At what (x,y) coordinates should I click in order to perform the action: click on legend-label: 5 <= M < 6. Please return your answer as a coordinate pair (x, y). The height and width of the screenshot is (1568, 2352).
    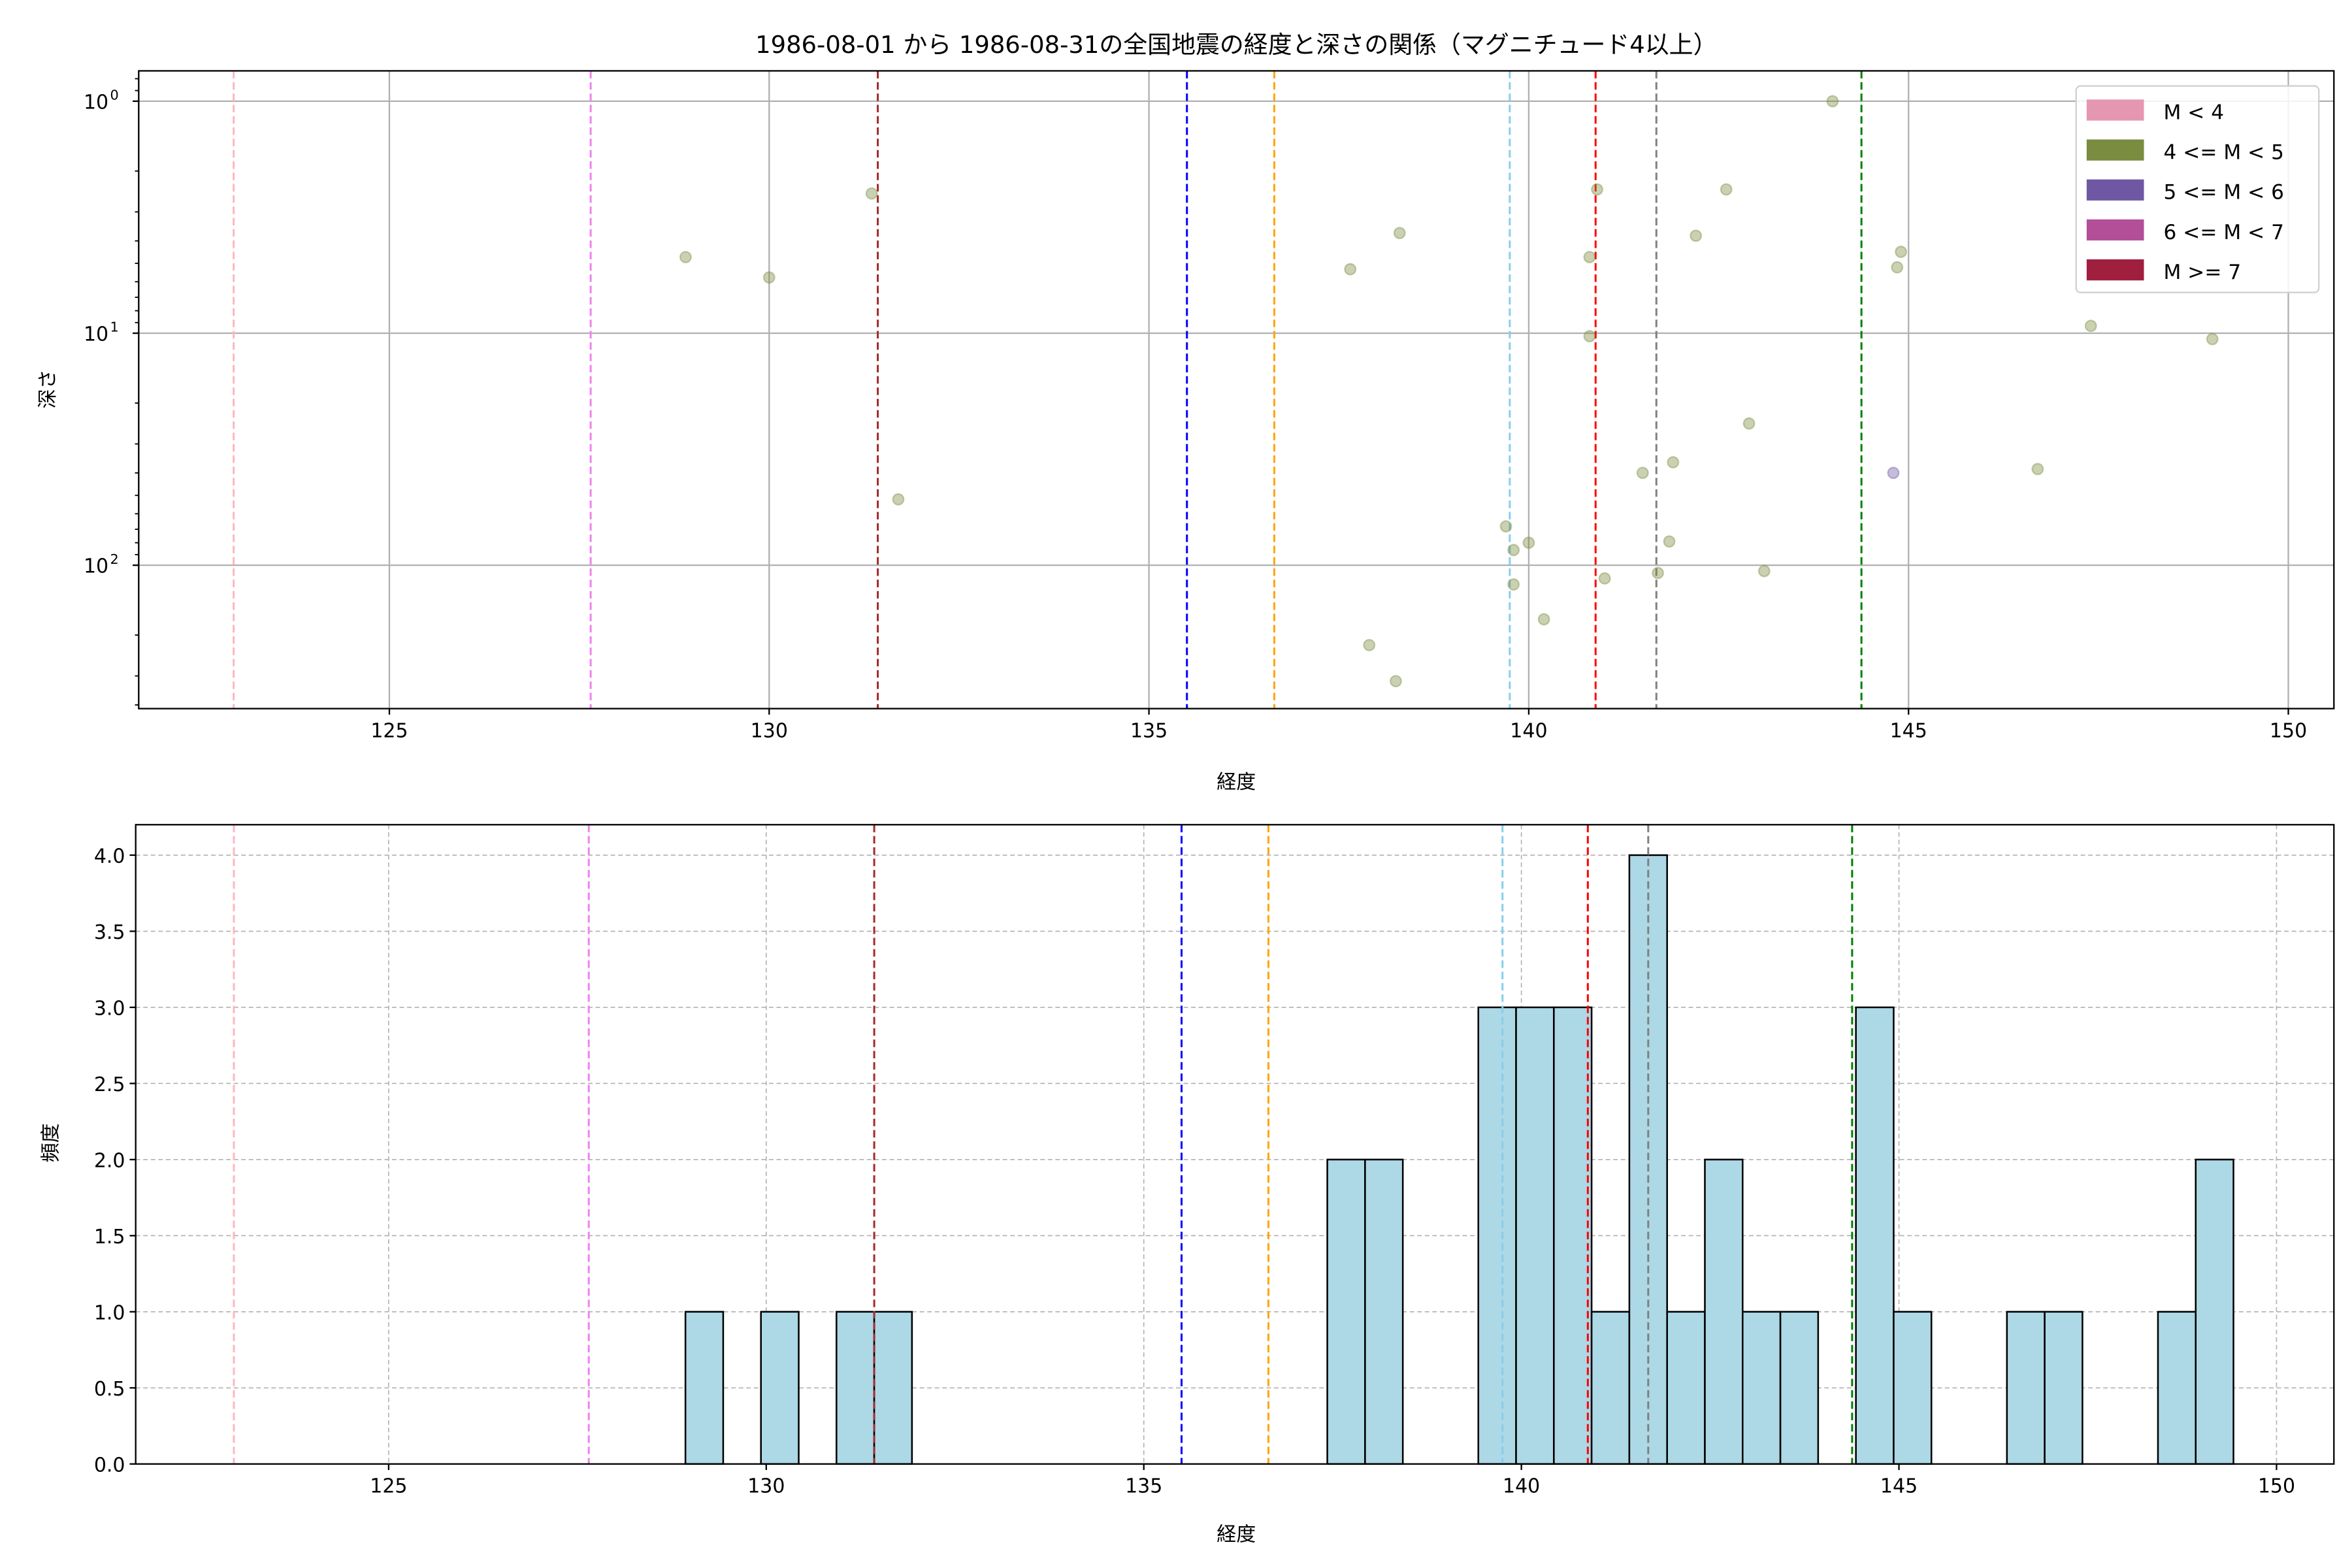
    Looking at the image, I should click on (2224, 192).